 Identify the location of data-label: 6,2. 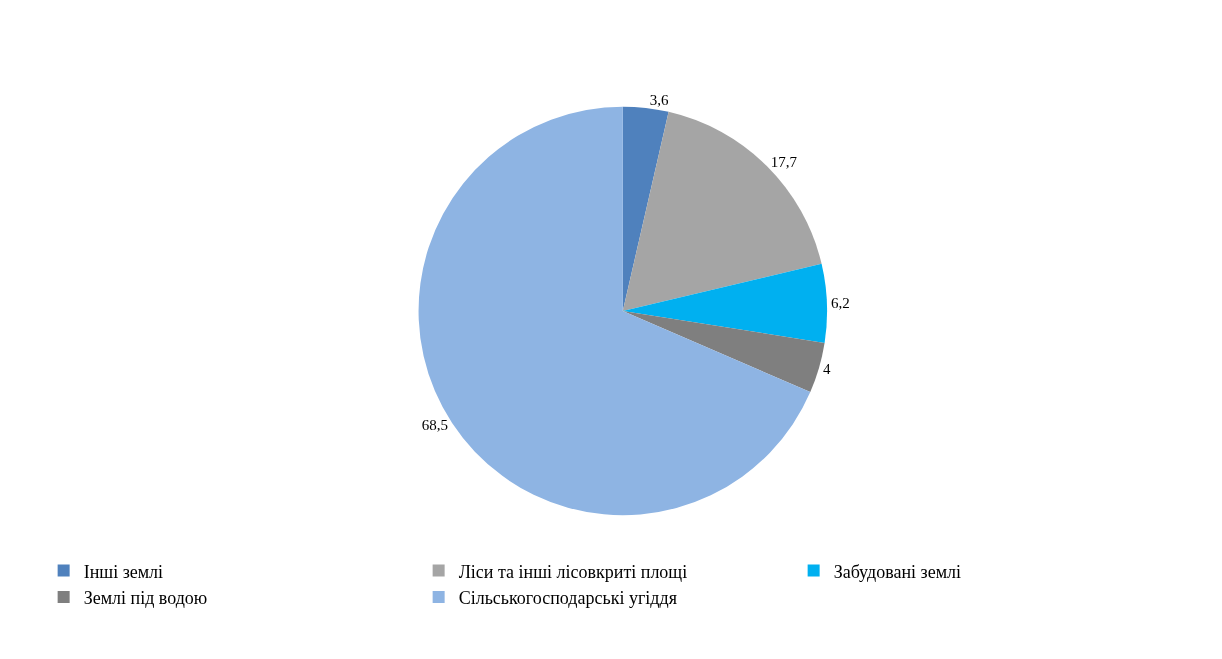
(840, 303).